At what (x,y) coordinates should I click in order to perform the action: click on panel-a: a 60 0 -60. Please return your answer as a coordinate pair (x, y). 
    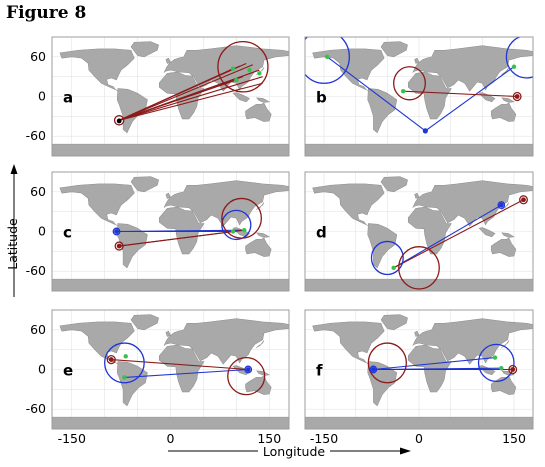
    Looking at the image, I should click on (158, 96).